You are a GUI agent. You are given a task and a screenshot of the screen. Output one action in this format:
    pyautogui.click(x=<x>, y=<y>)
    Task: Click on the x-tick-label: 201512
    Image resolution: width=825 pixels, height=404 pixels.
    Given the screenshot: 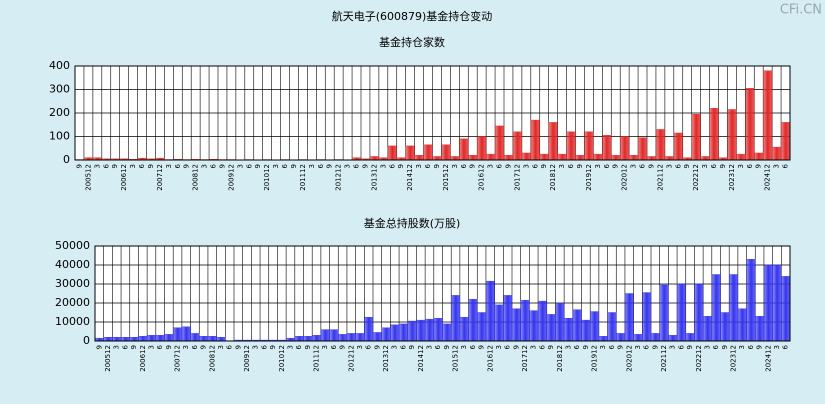 What is the action you would take?
    pyautogui.click(x=456, y=358)
    